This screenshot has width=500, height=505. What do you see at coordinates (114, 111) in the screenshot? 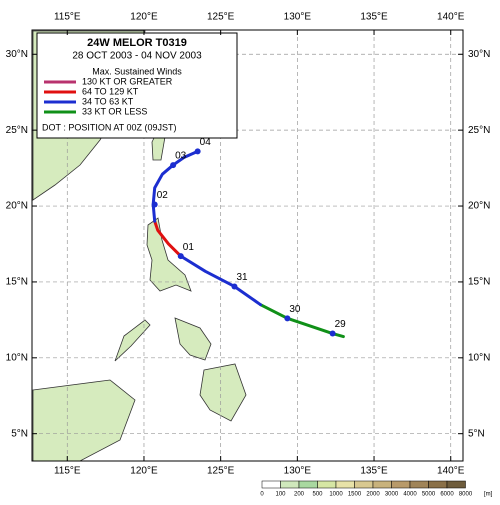
I see `legend-label: 33 KT OR LESS` at bounding box center [114, 111].